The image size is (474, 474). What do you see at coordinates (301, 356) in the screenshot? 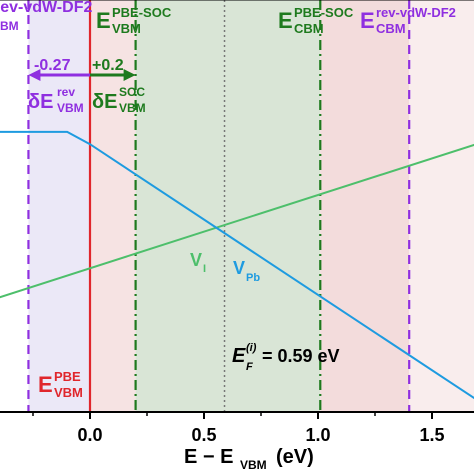
I see `ef-value: = 0.59 eV` at bounding box center [301, 356].